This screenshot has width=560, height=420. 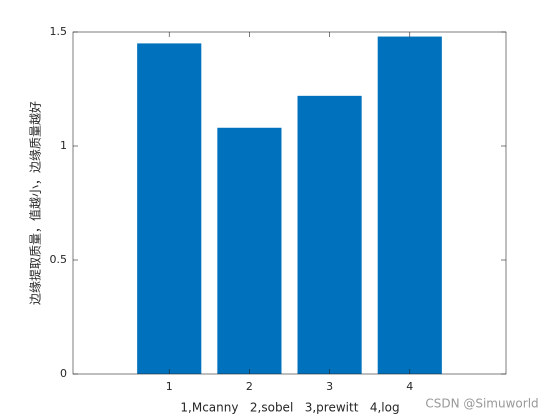 I want to click on watermark: CSDN @Simuworld, so click(x=481, y=404).